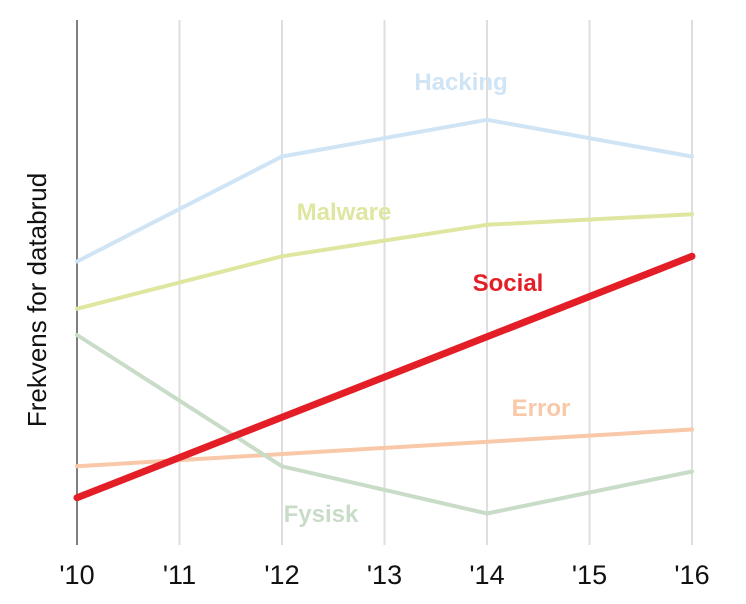 Image resolution: width=746 pixels, height=604 pixels. I want to click on x-tick-label: '16, so click(691, 575).